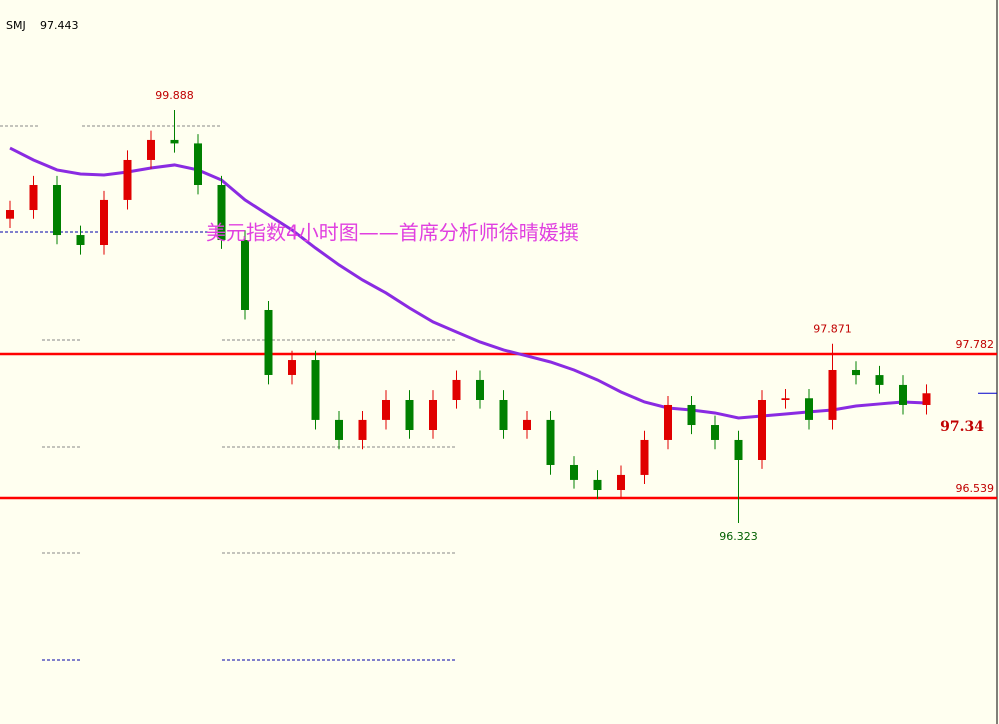 The image size is (999, 724). Describe the element at coordinates (832, 329) in the screenshot. I see `extreme-label: 97.871` at that location.